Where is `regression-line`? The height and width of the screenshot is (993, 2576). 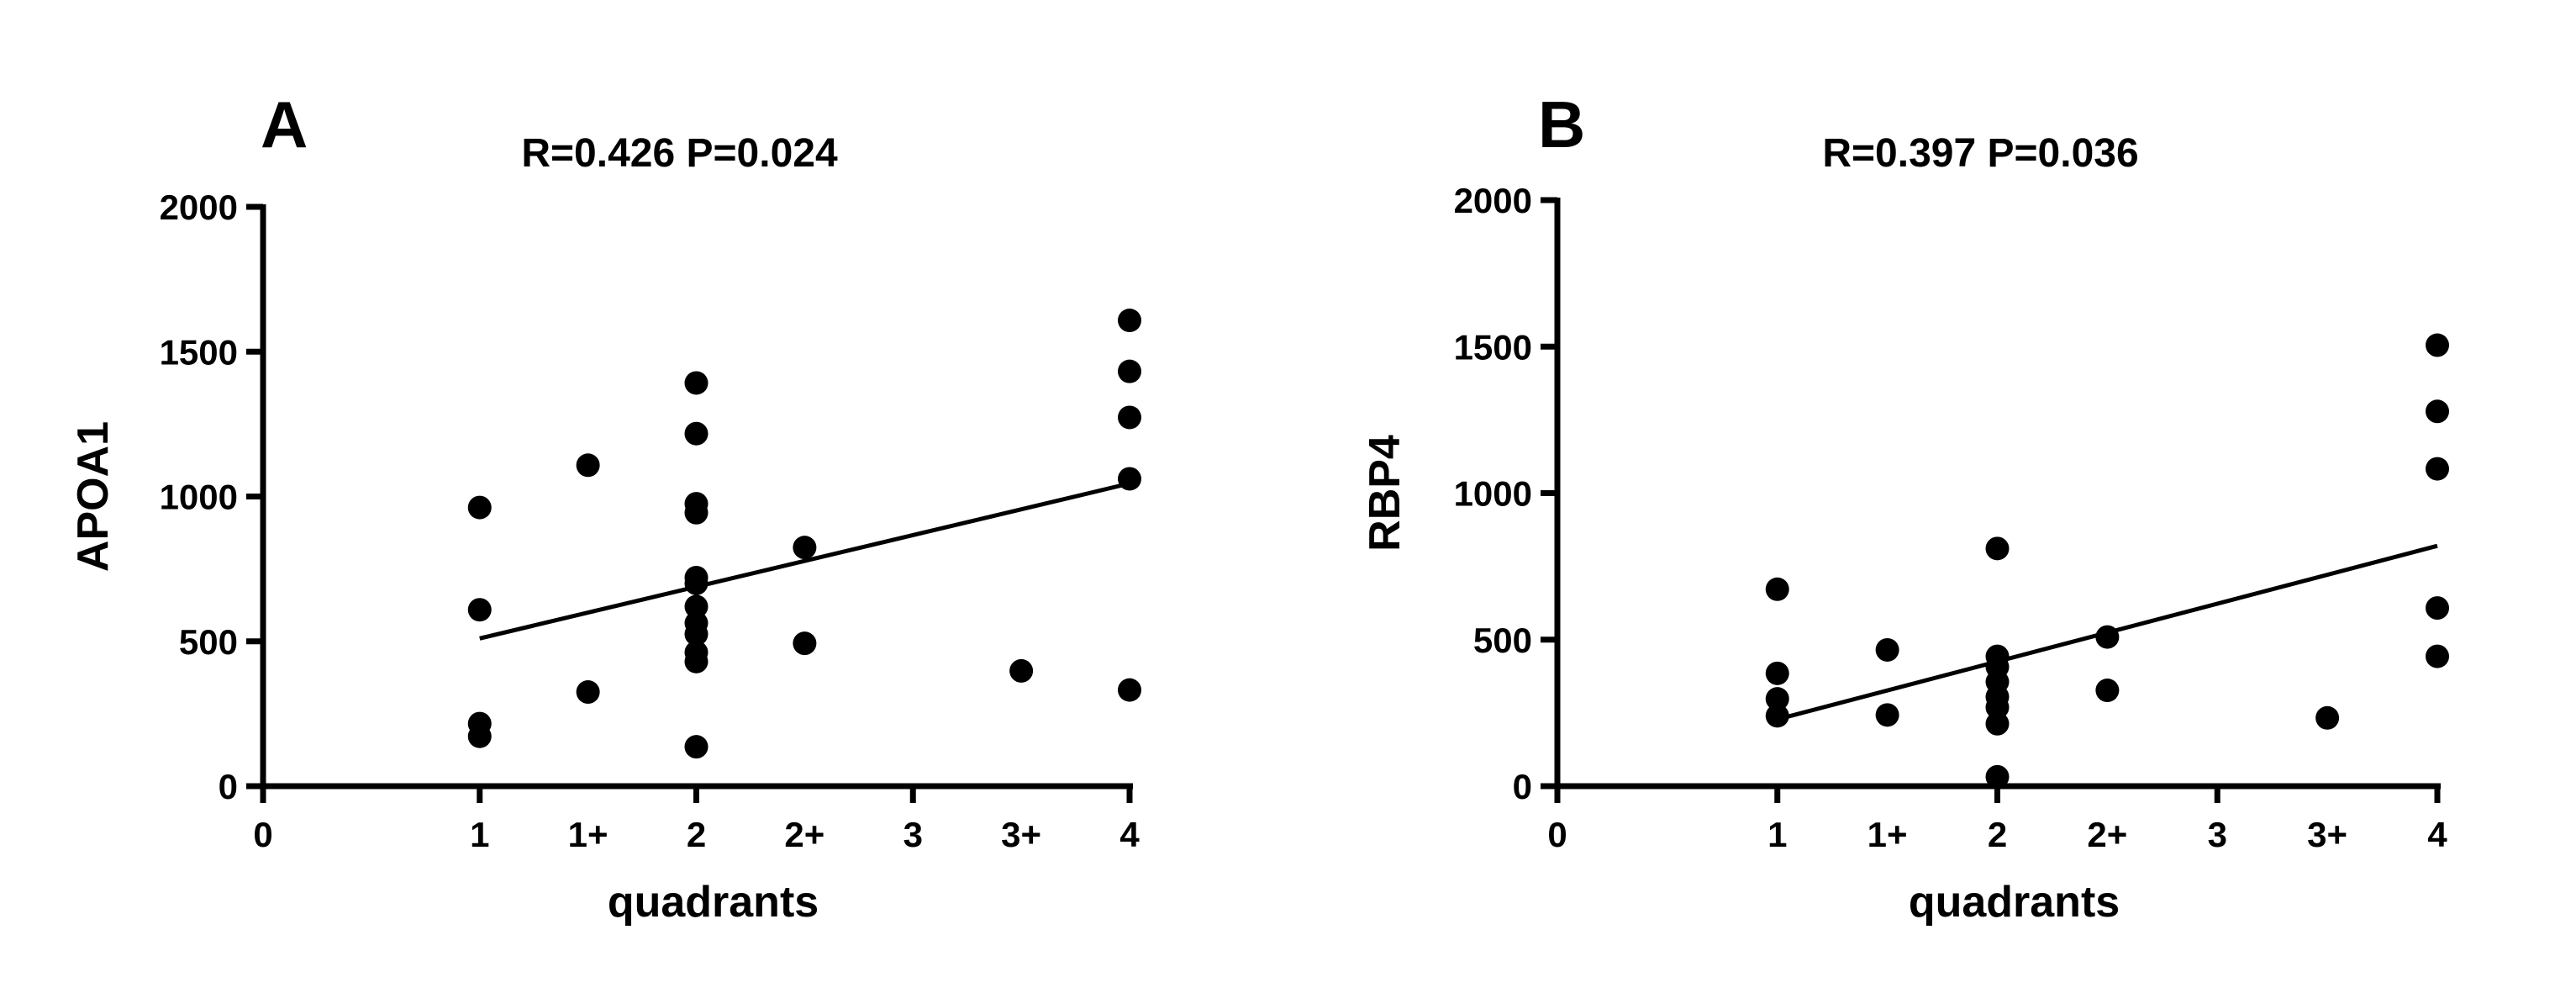
regression-line is located at coordinates (804, 561).